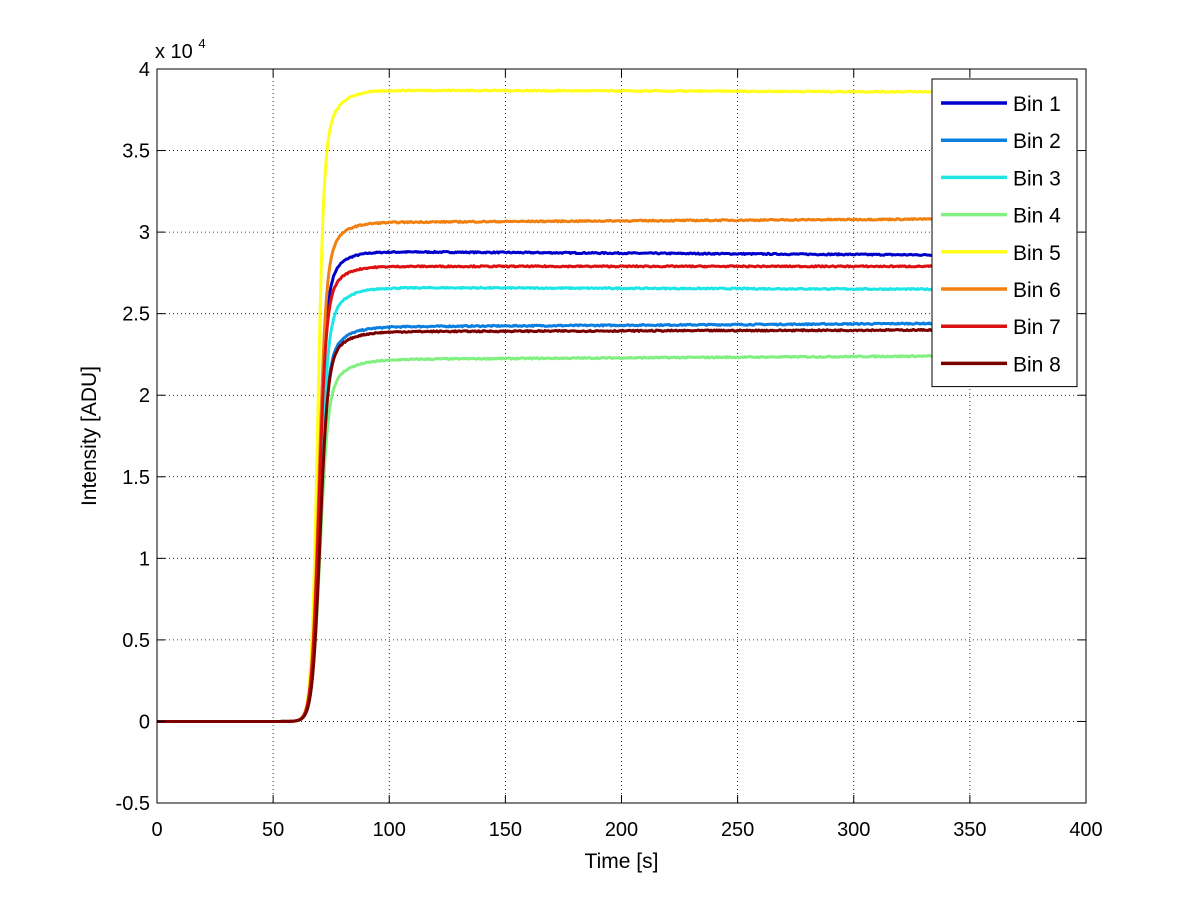  What do you see at coordinates (737, 830) in the screenshot?
I see `x-tick-label: 250` at bounding box center [737, 830].